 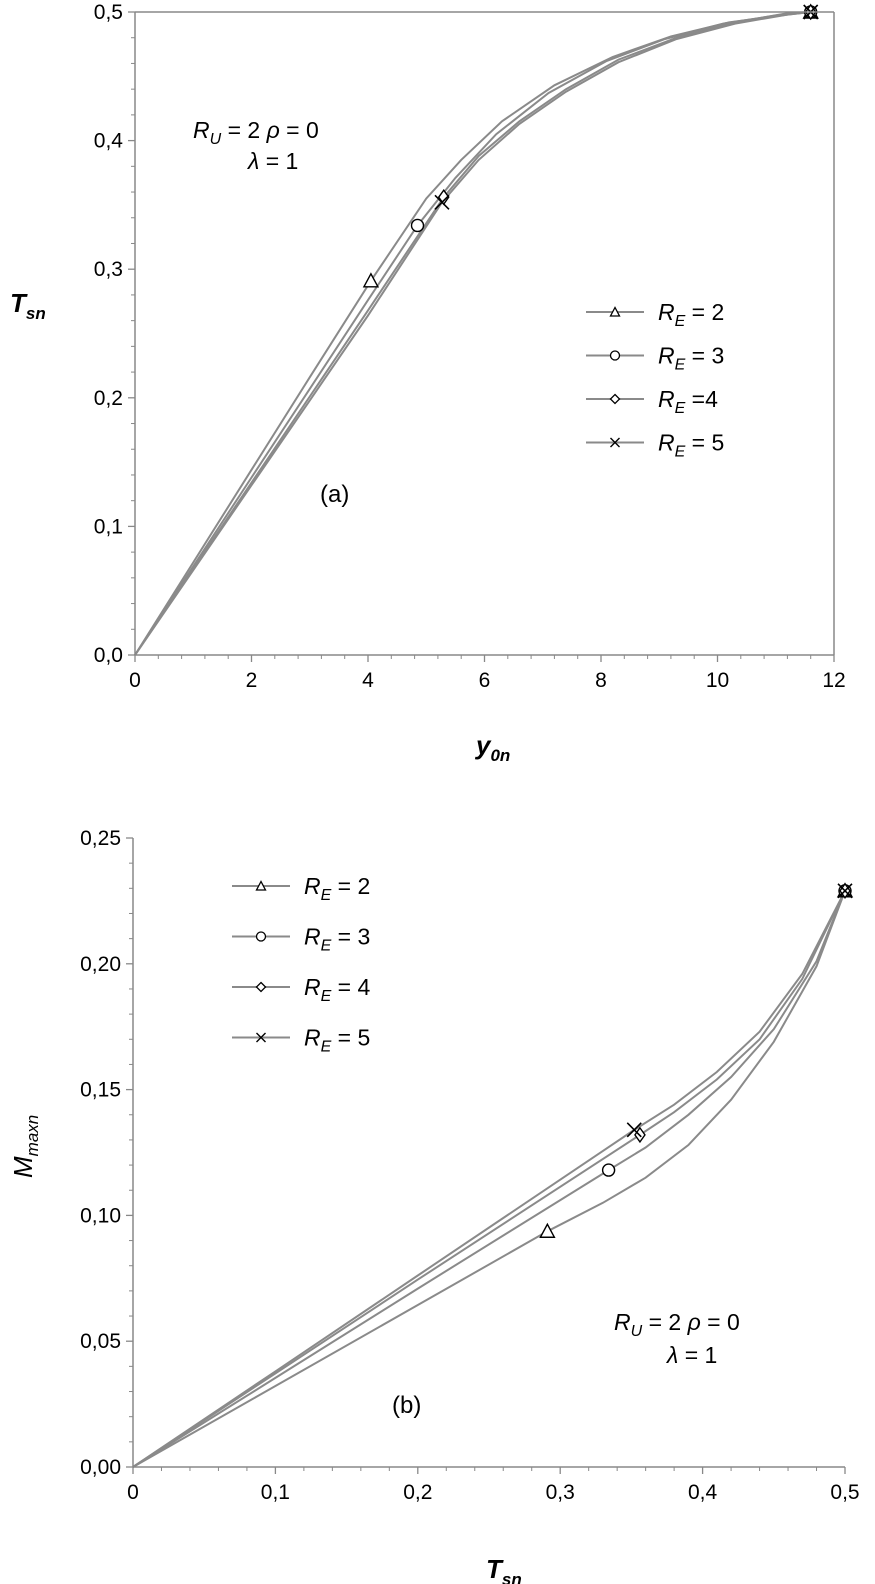 What do you see at coordinates (337, 989) in the screenshot?
I see `legend-label: RE = 4` at bounding box center [337, 989].